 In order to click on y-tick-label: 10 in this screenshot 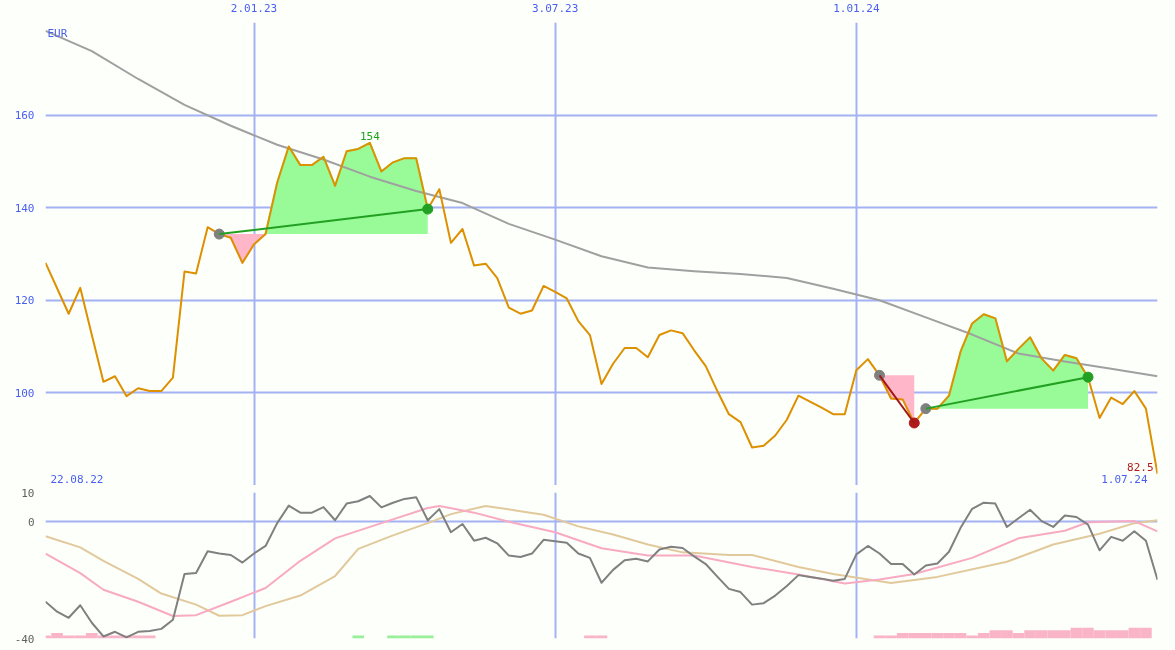, I will do `click(28, 493)`.